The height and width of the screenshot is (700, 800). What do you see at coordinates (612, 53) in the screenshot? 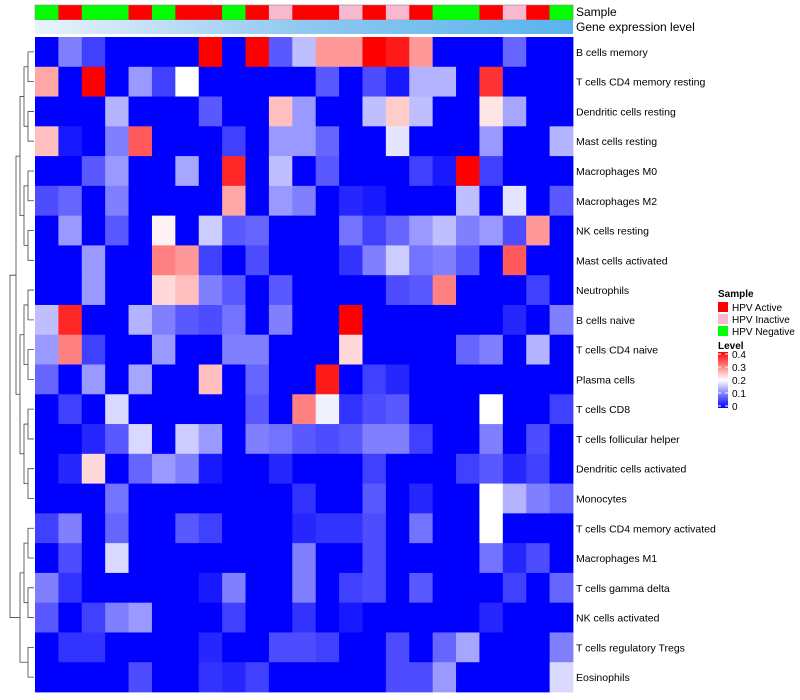
I see `row-label: B cells memory` at bounding box center [612, 53].